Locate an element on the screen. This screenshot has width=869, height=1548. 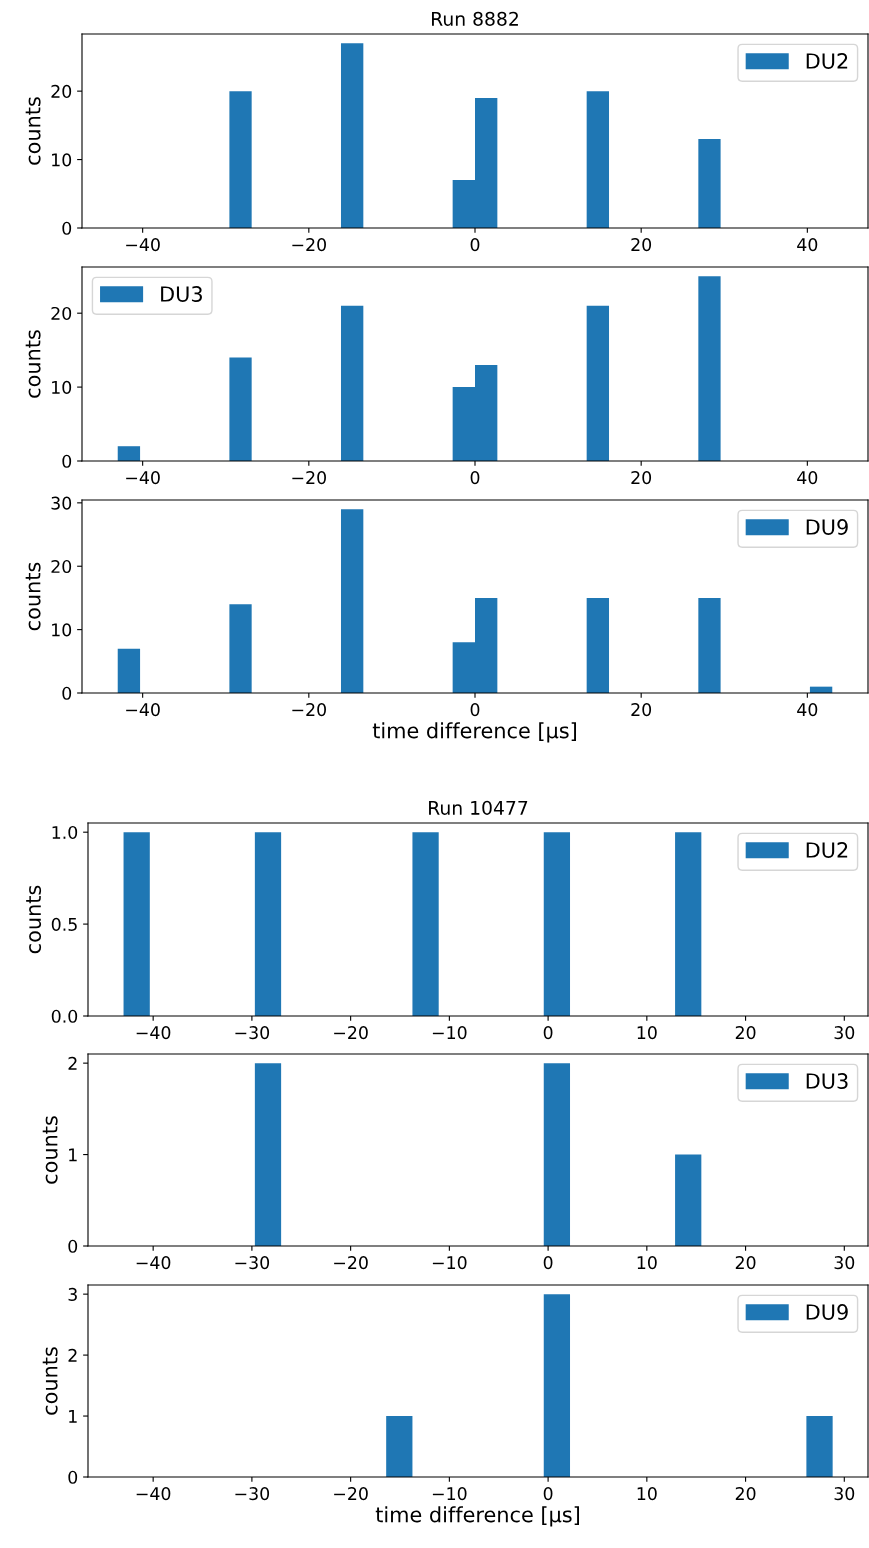
y-tick-label: 30 is located at coordinates (61, 503).